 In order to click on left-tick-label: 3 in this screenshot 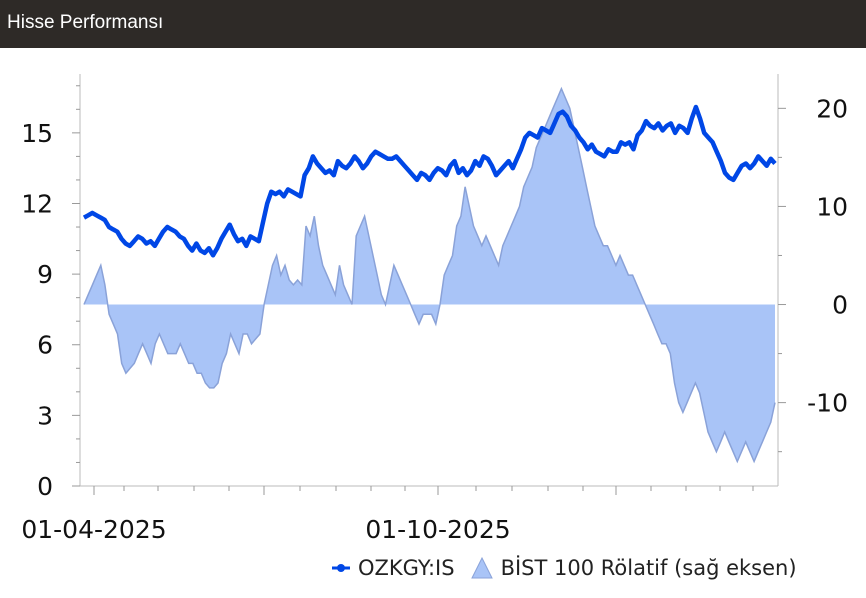, I will do `click(45, 415)`.